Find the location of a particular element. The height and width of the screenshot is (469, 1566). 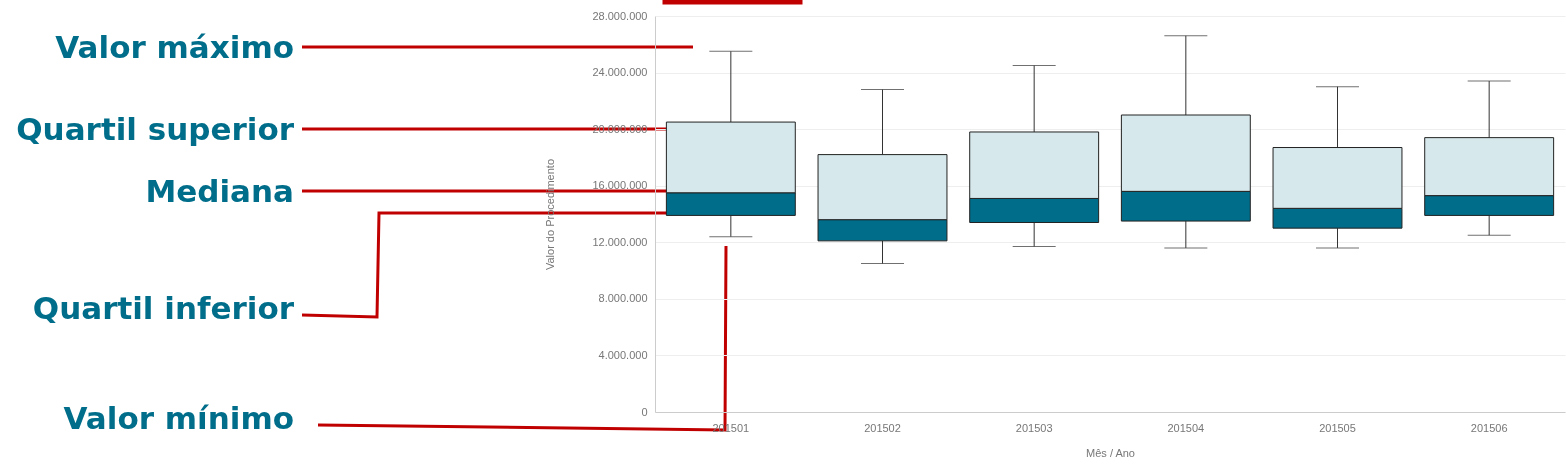

x-tick-label: 201505 is located at coordinates (1337, 427).